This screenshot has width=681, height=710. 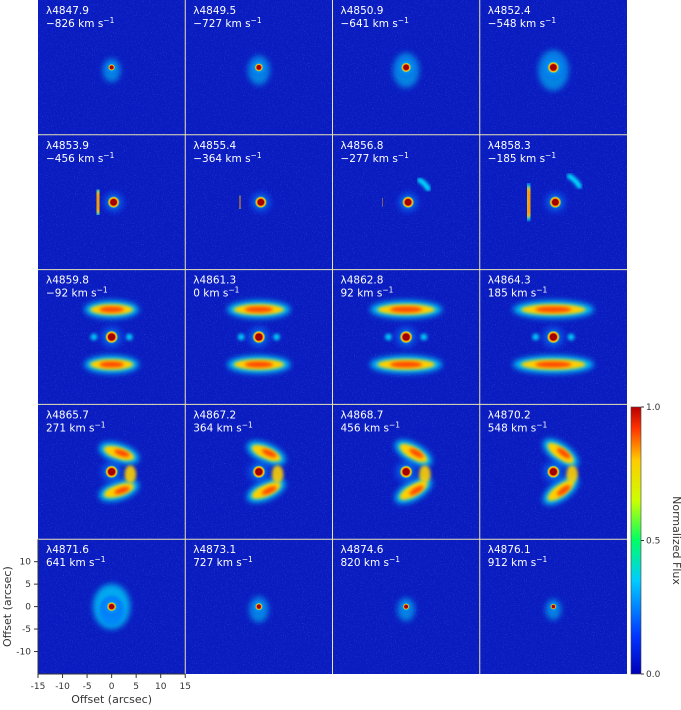 What do you see at coordinates (38, 687) in the screenshot?
I see `x-tick-label: -15` at bounding box center [38, 687].